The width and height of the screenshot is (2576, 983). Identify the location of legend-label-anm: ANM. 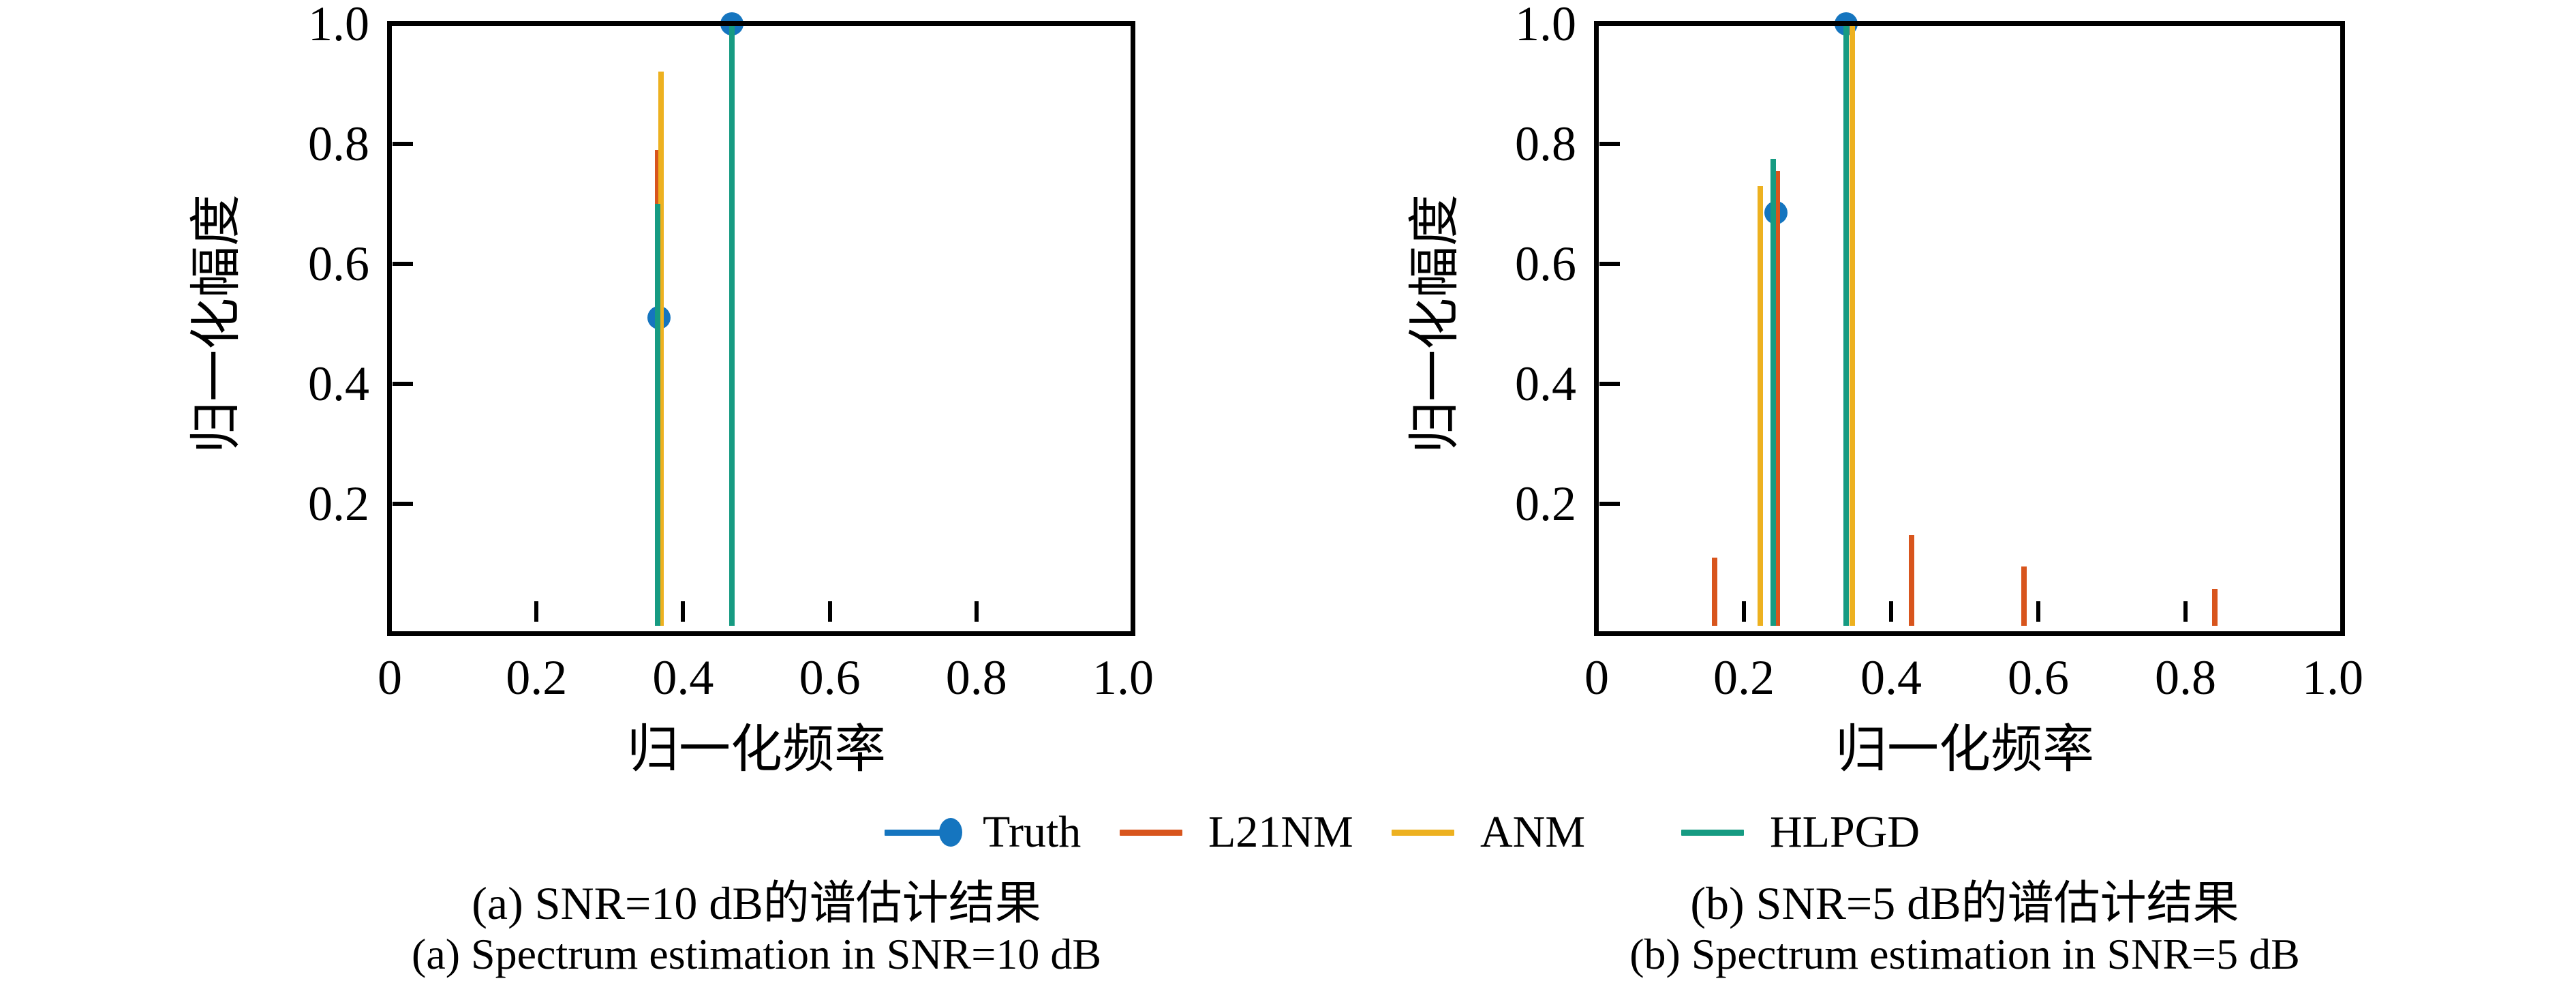
(1533, 832).